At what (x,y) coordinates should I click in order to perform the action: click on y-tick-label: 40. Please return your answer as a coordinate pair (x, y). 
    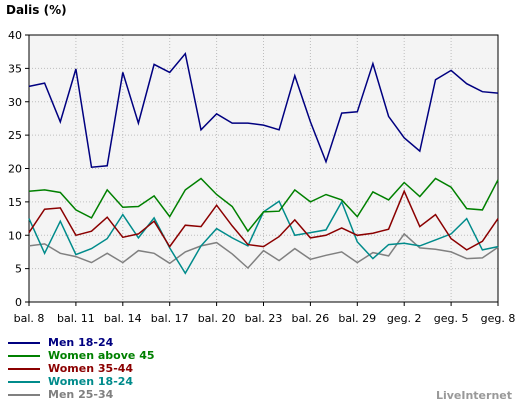
    Looking at the image, I should click on (15, 35).